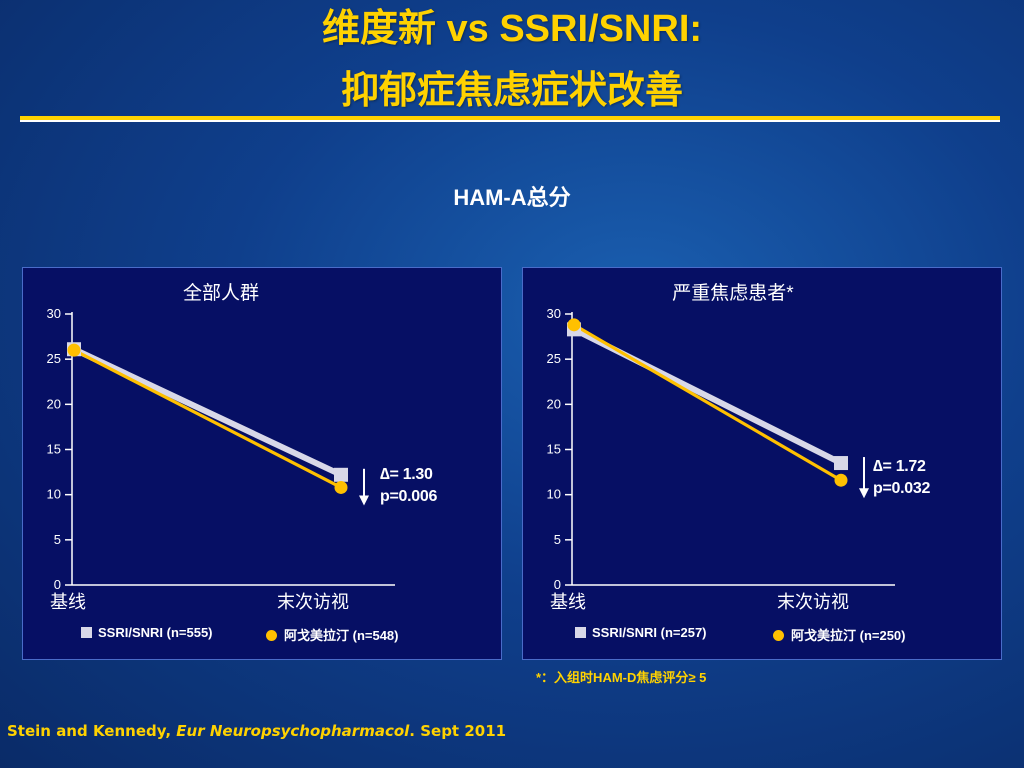 This screenshot has width=1024, height=768. I want to click on legend-item-agomelatine: 阿戈美拉汀 (n=250), so click(839, 634).